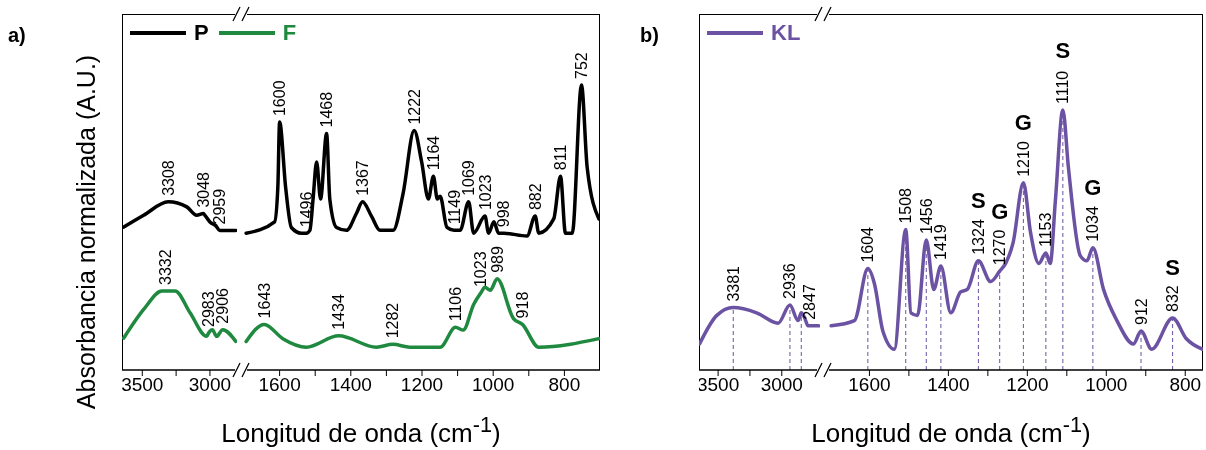  I want to click on annotation: 1643, so click(264, 300).